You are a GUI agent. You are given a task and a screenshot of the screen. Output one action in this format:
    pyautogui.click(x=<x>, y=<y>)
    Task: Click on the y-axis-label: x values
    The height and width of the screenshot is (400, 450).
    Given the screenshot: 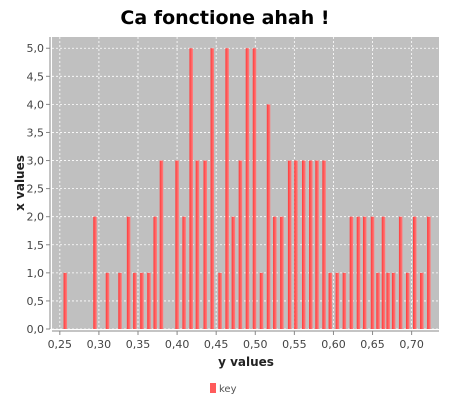 What is the action you would take?
    pyautogui.click(x=20, y=183)
    